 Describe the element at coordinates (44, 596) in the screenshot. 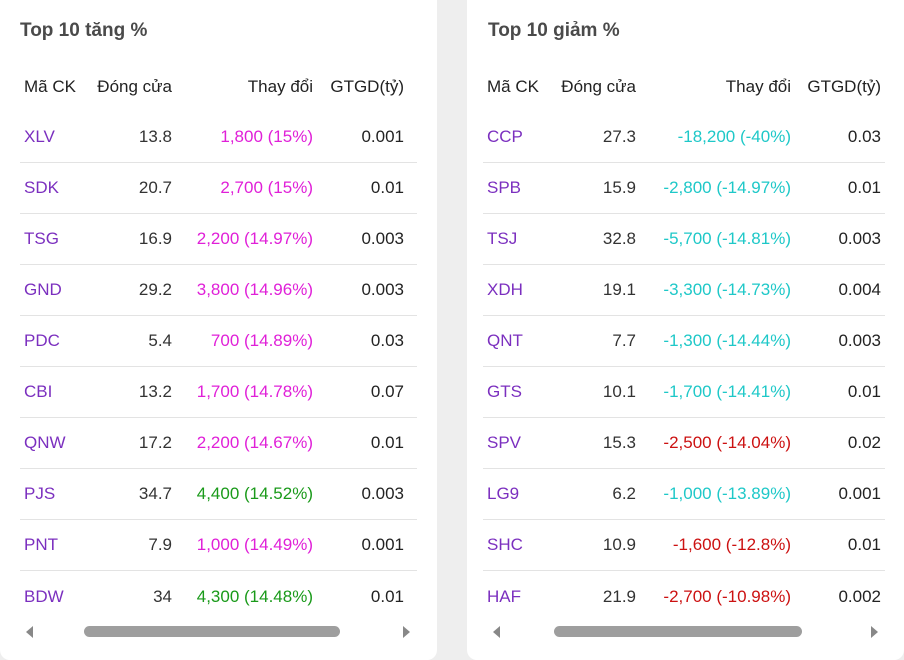

I see `symbol-link: BDW` at that location.